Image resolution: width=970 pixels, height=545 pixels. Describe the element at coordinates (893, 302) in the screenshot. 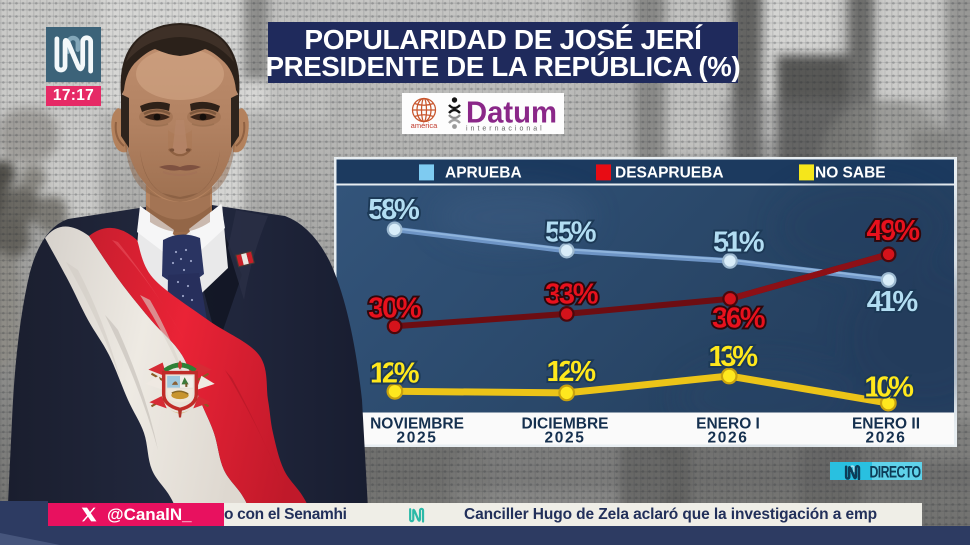

I see `svg-text: 41%` at that location.